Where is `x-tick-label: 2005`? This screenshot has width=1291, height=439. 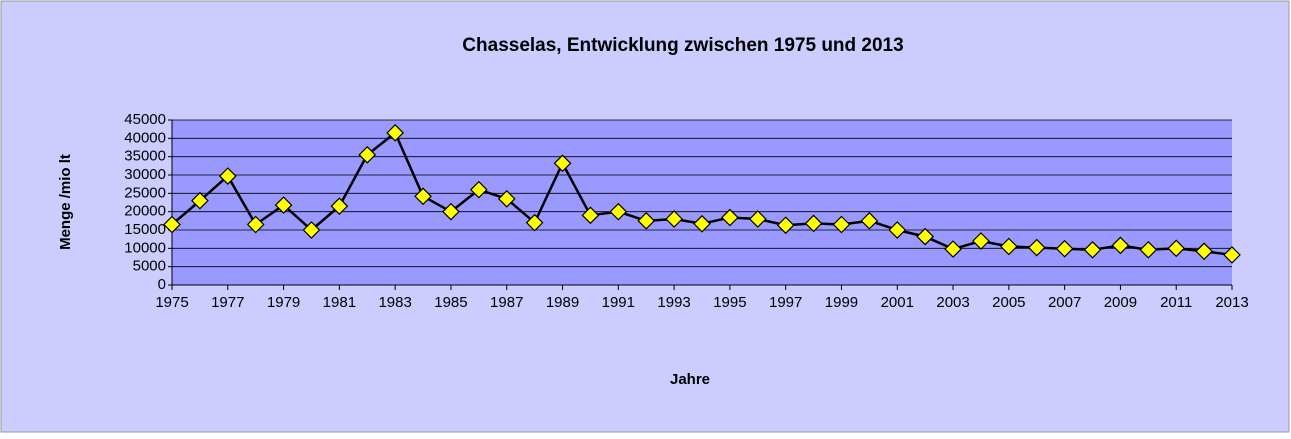
x-tick-label: 2005 is located at coordinates (1008, 302).